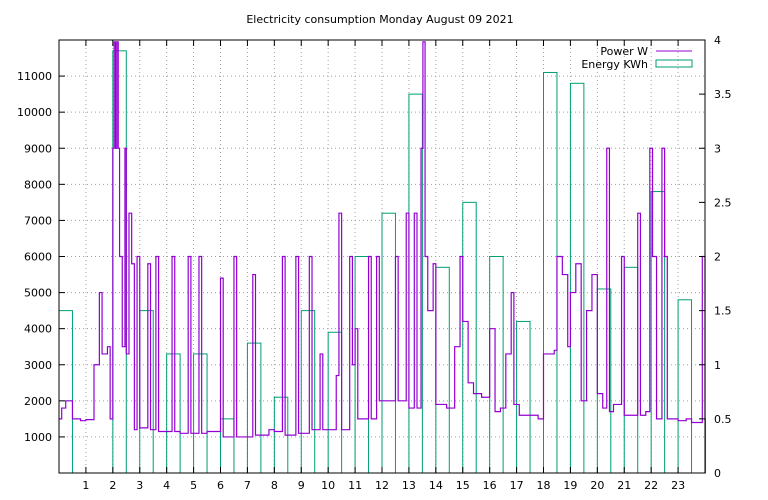 The image size is (768, 500). I want to click on y2-tick-label: 0, so click(717, 473).